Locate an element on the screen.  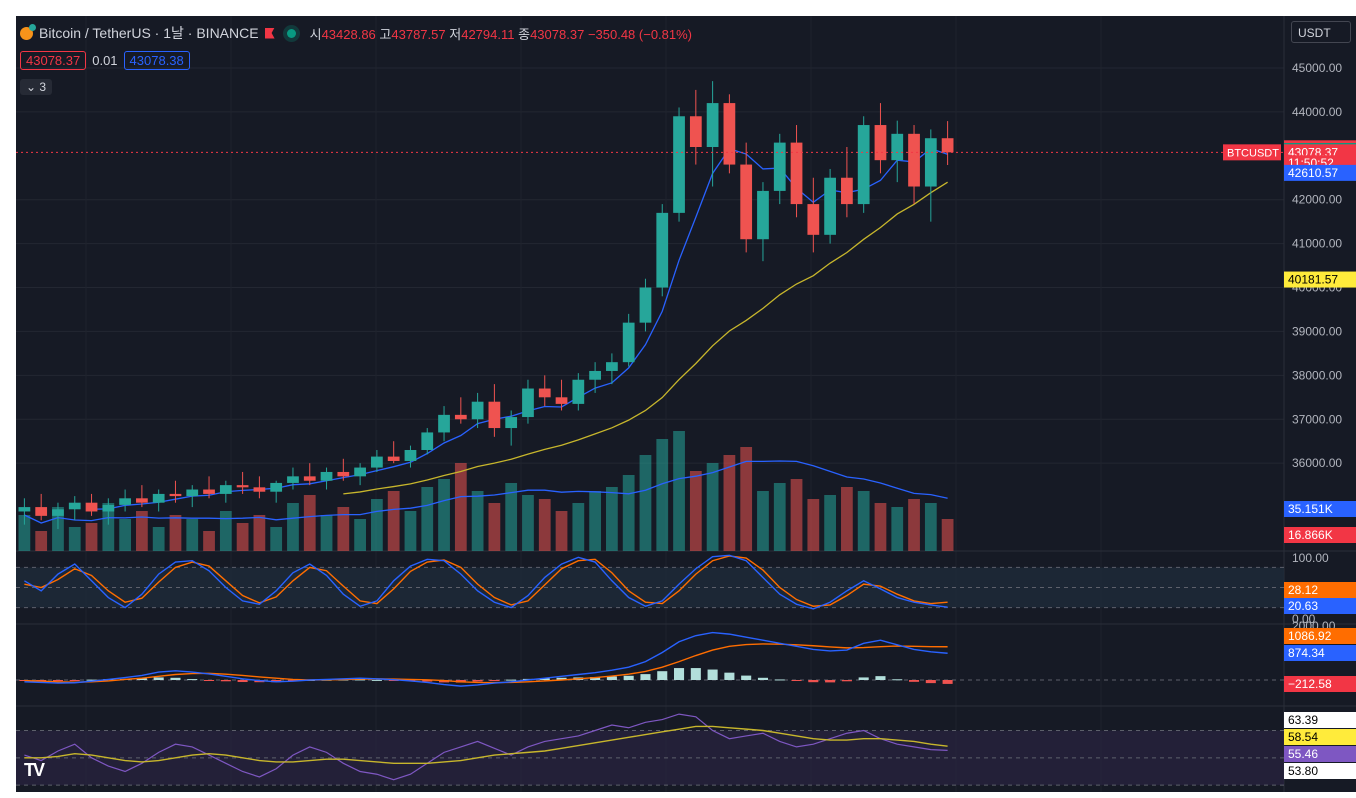
low-label: 저 is located at coordinates (455, 34).